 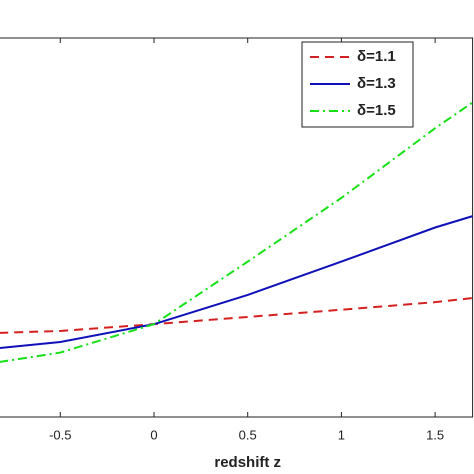 What do you see at coordinates (341, 434) in the screenshot?
I see `x-tick-label: 1` at bounding box center [341, 434].